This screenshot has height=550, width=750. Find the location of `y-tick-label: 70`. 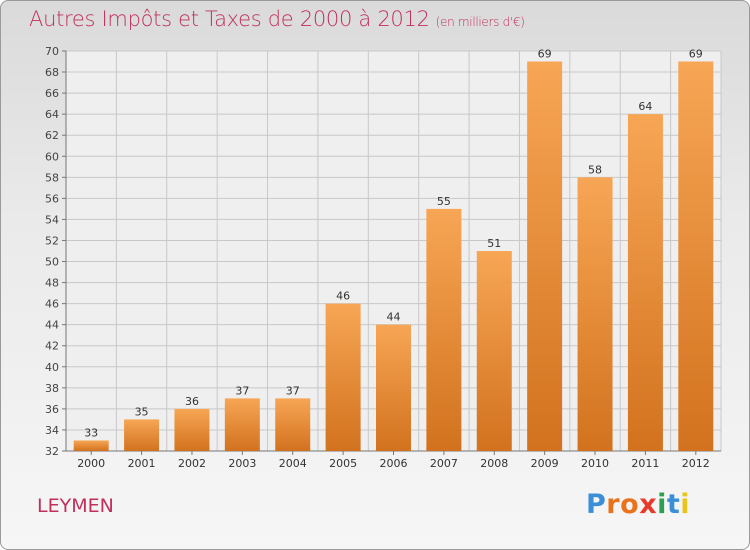

y-tick-label: 70 is located at coordinates (52, 51).